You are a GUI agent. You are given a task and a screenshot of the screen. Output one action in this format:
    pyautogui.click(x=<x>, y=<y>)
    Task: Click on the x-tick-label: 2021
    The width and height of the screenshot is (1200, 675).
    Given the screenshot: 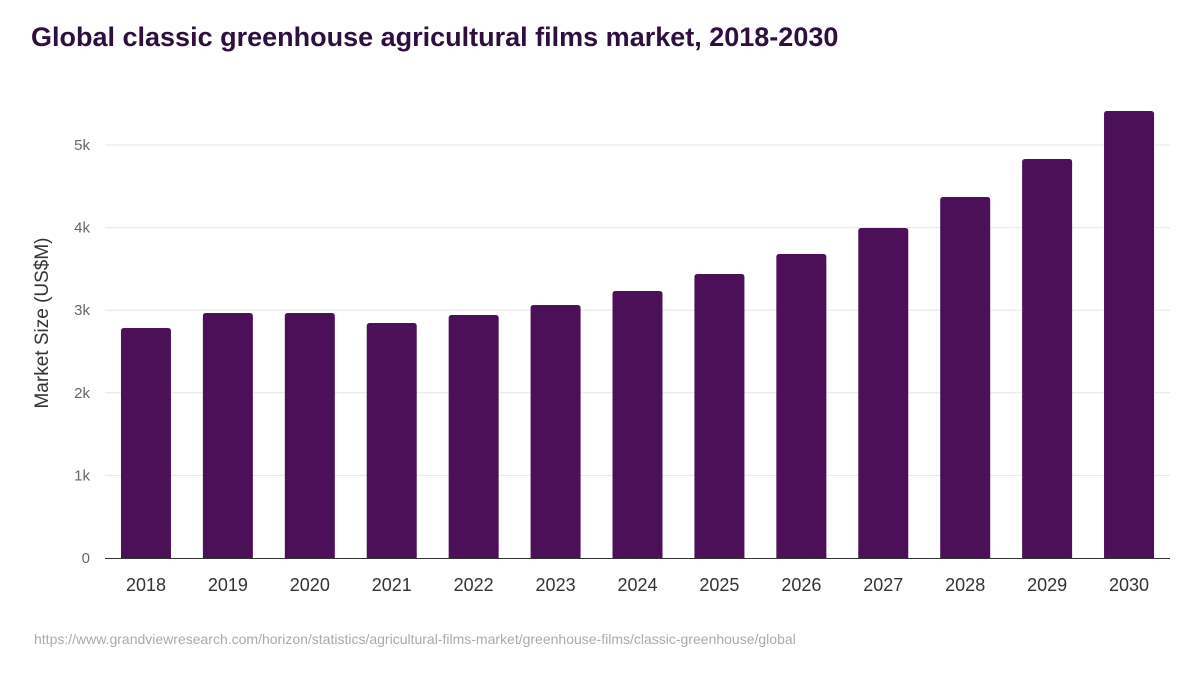 What is the action you would take?
    pyautogui.click(x=392, y=585)
    